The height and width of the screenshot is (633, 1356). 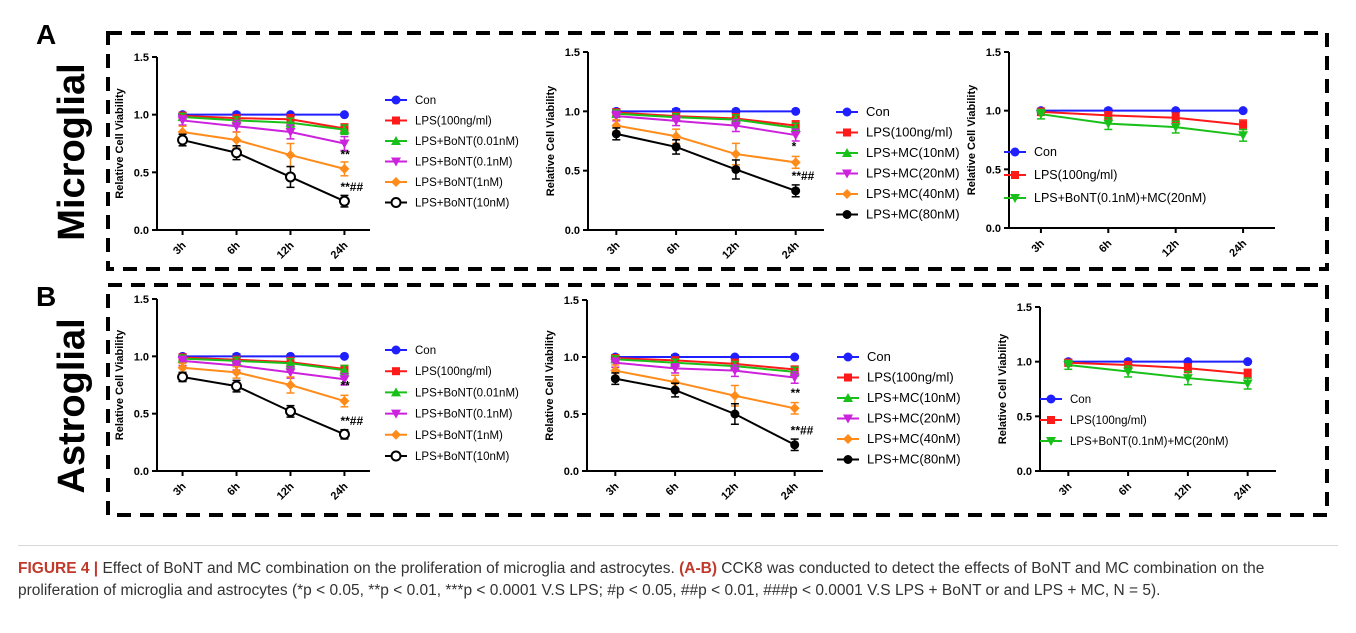 I want to click on panel-label-a: A, so click(x=46, y=34).